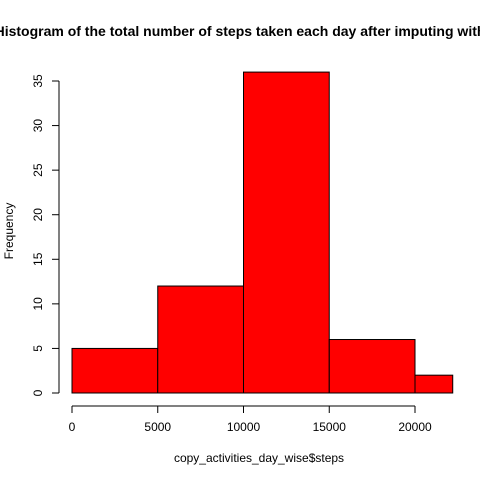 This screenshot has height=480, width=480. What do you see at coordinates (38, 126) in the screenshot?
I see `y-tick-label-6: 30` at bounding box center [38, 126].